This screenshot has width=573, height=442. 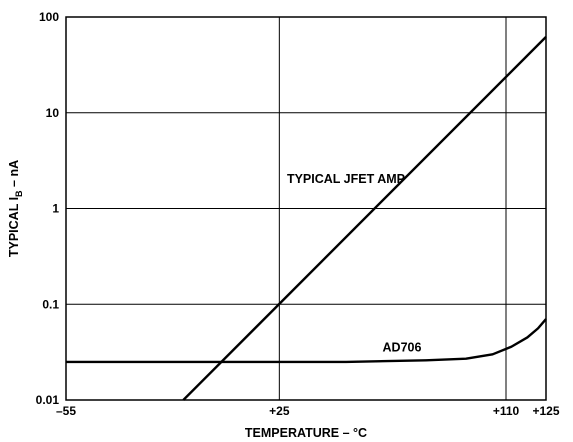 What do you see at coordinates (49, 17) in the screenshot?
I see `y-tick-label: 100` at bounding box center [49, 17].